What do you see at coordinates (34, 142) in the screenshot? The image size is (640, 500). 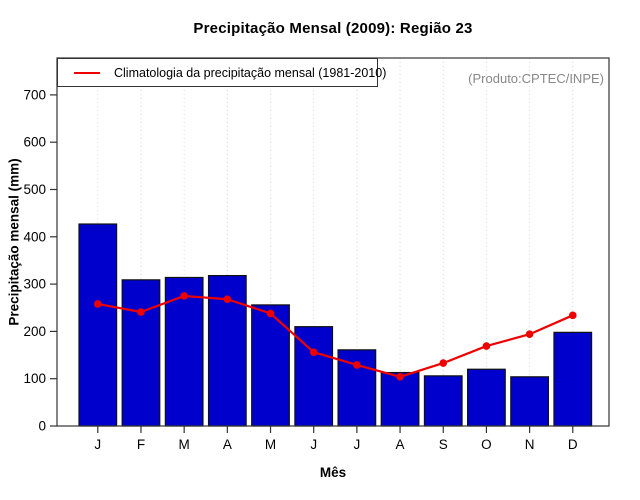 I see `y-tick-label: 600` at bounding box center [34, 142].